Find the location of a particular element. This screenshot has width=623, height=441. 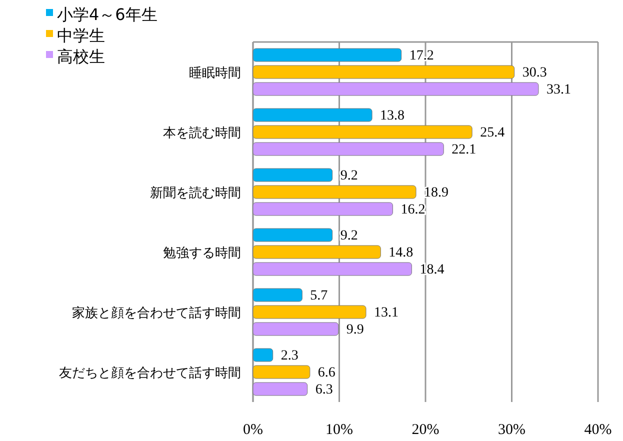

y-tick-label: 家族と顔を合わせて話す時間 is located at coordinates (156, 313).